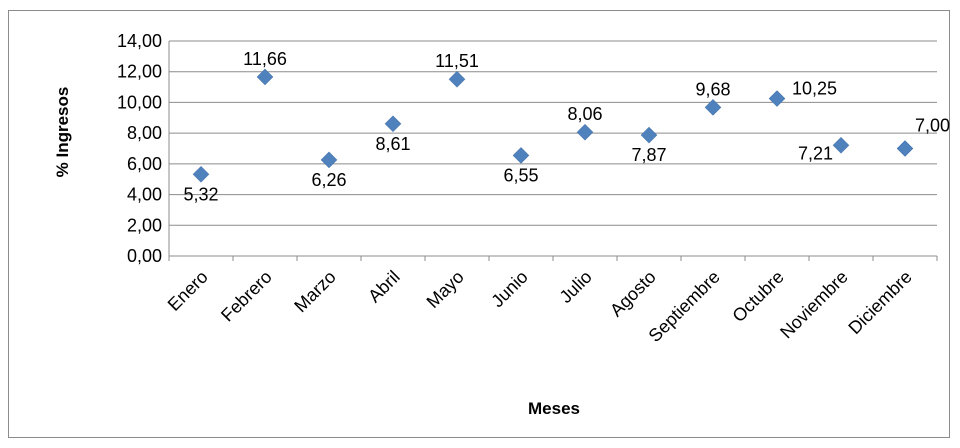 The width and height of the screenshot is (960, 448). Describe the element at coordinates (520, 175) in the screenshot. I see `data-label: 6,55` at that location.